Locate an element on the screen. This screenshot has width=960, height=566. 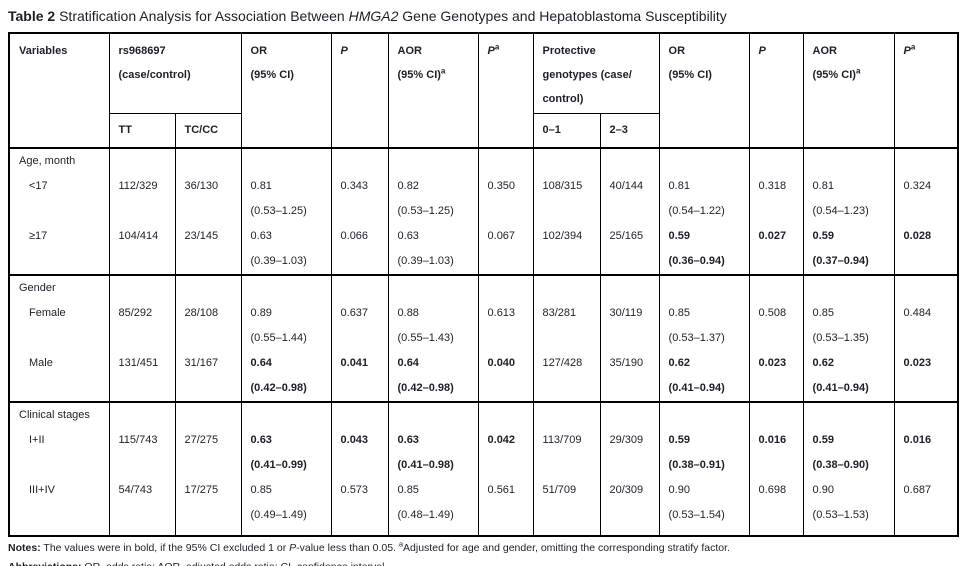
value-line: (0.41–0.94) is located at coordinates (696, 388).